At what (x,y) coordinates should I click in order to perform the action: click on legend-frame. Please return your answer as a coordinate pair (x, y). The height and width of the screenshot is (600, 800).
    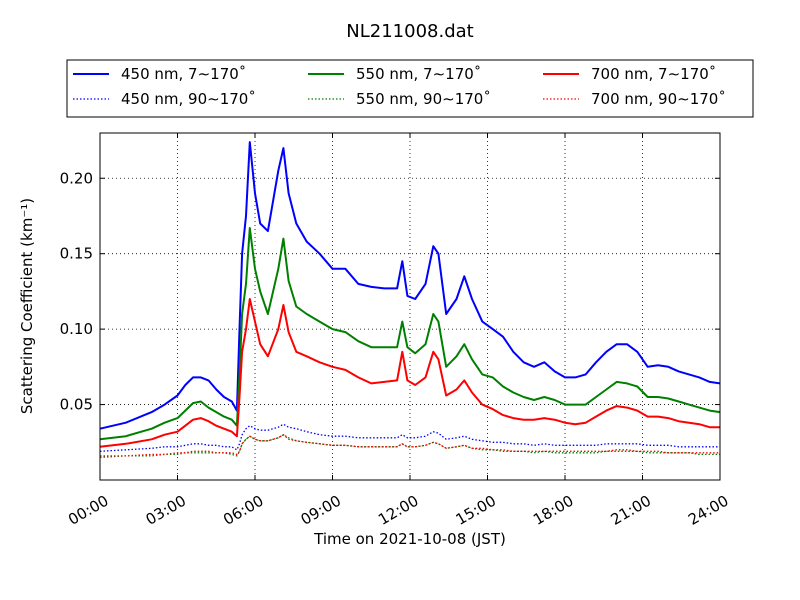
    Looking at the image, I should click on (410, 88).